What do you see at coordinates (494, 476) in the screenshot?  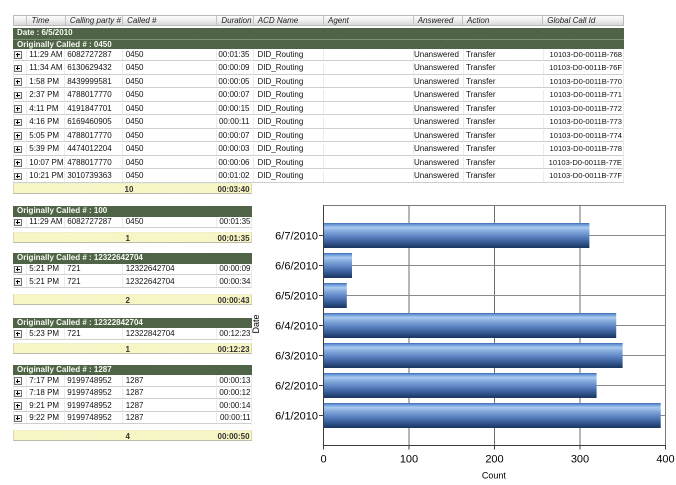 I see `svg-text: Count` at bounding box center [494, 476].